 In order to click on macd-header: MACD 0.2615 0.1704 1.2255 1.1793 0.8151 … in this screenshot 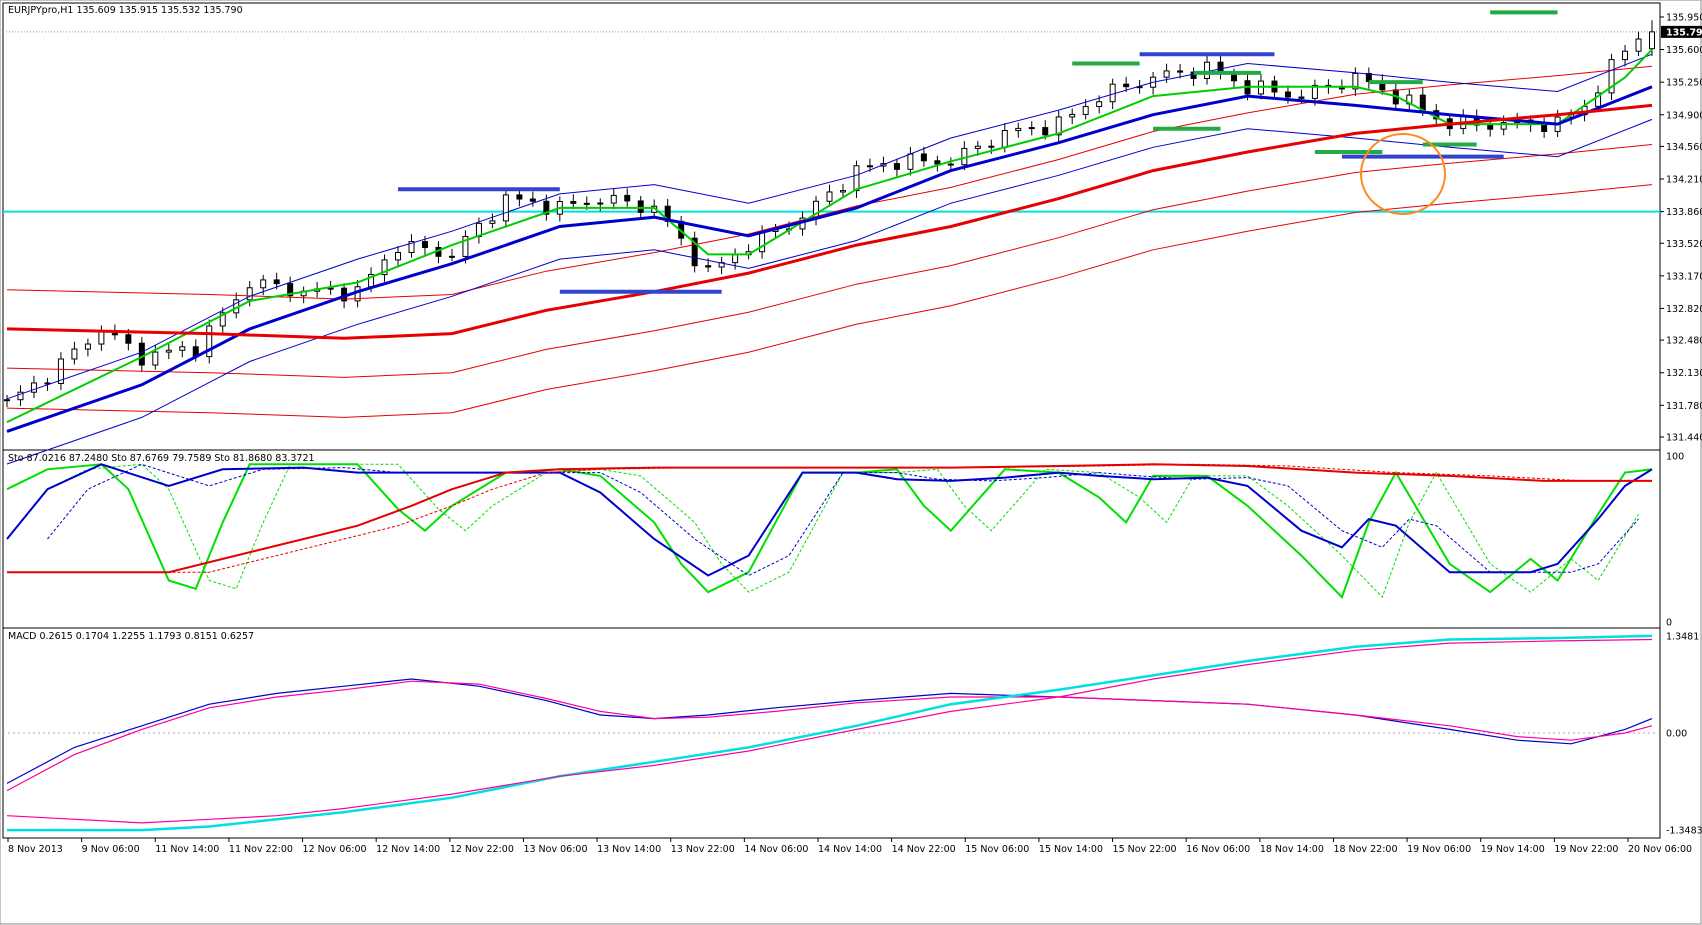, I will do `click(131, 636)`.